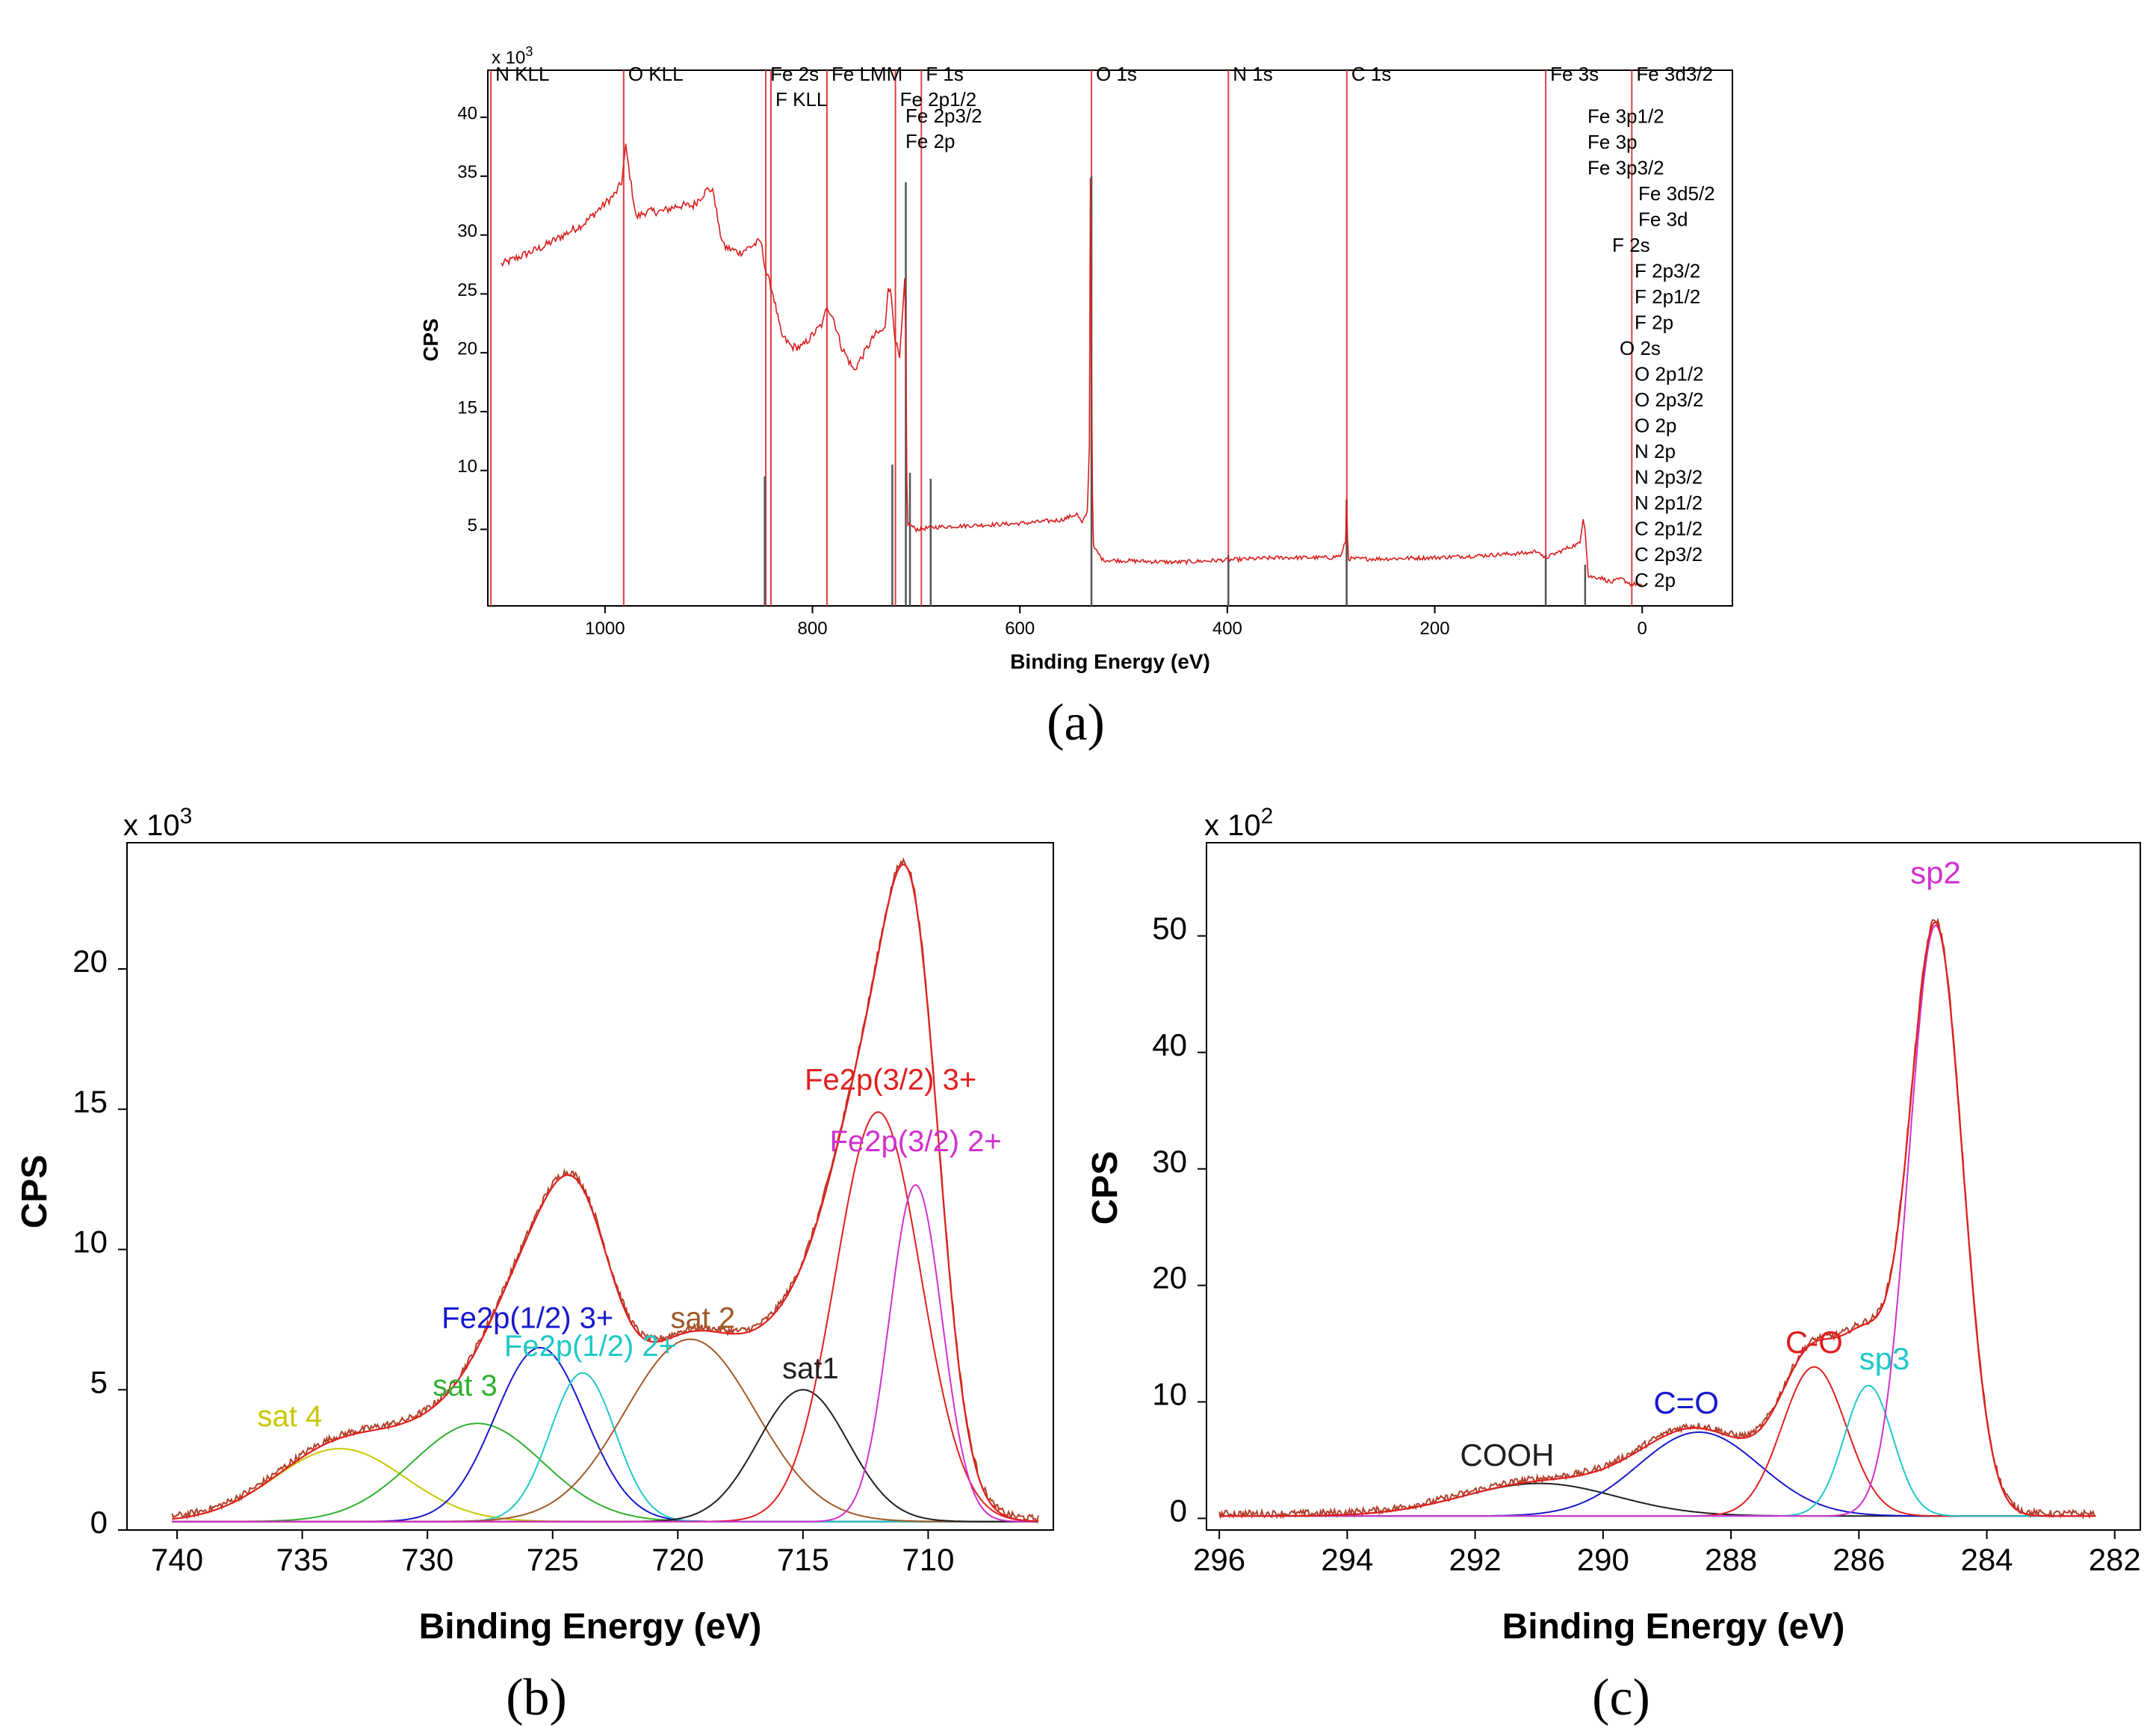  What do you see at coordinates (943, 116) in the screenshot?
I see `stack-label-0: Fe 2p3/2` at bounding box center [943, 116].